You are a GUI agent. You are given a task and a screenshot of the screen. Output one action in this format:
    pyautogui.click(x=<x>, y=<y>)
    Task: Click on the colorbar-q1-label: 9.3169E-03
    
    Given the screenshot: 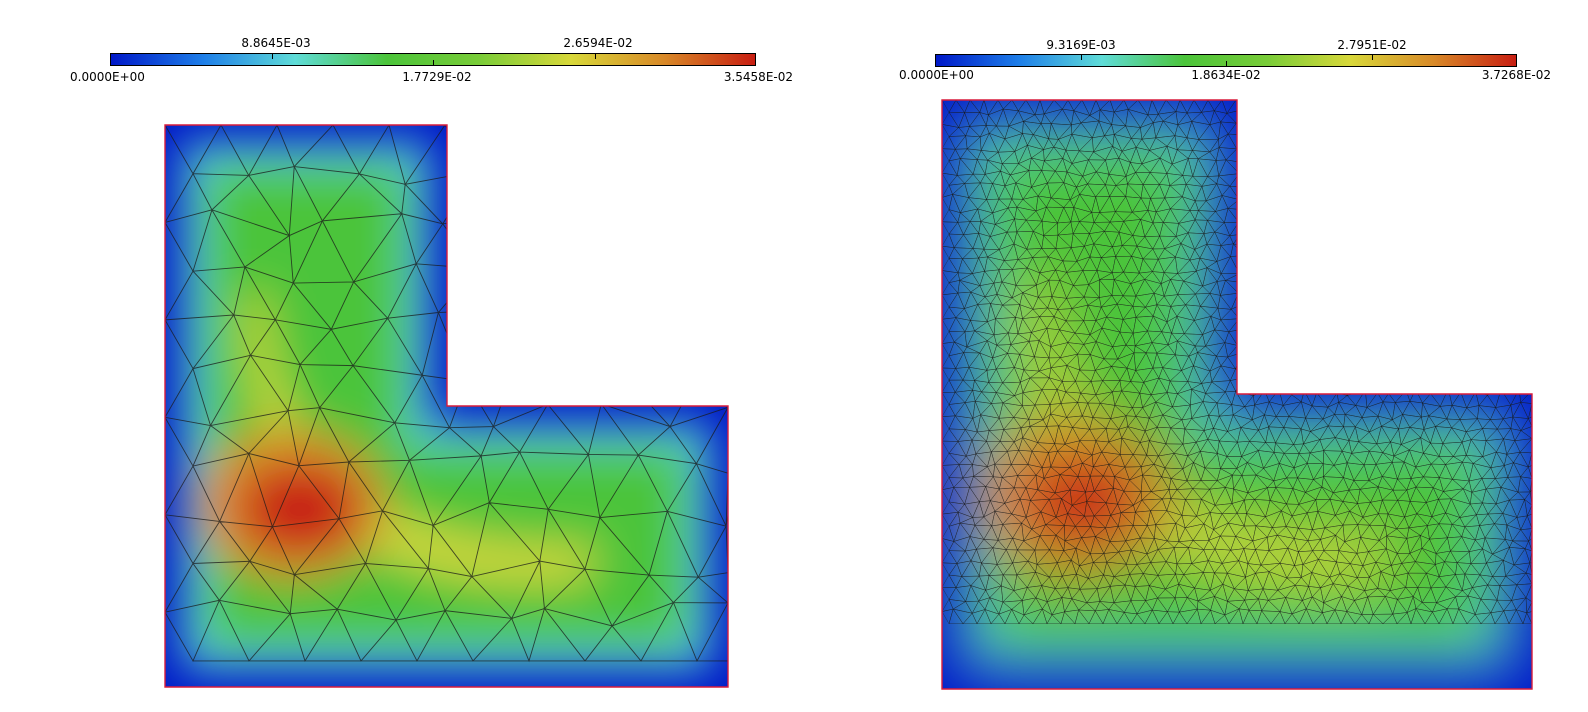 What is the action you would take?
    pyautogui.click(x=1081, y=45)
    